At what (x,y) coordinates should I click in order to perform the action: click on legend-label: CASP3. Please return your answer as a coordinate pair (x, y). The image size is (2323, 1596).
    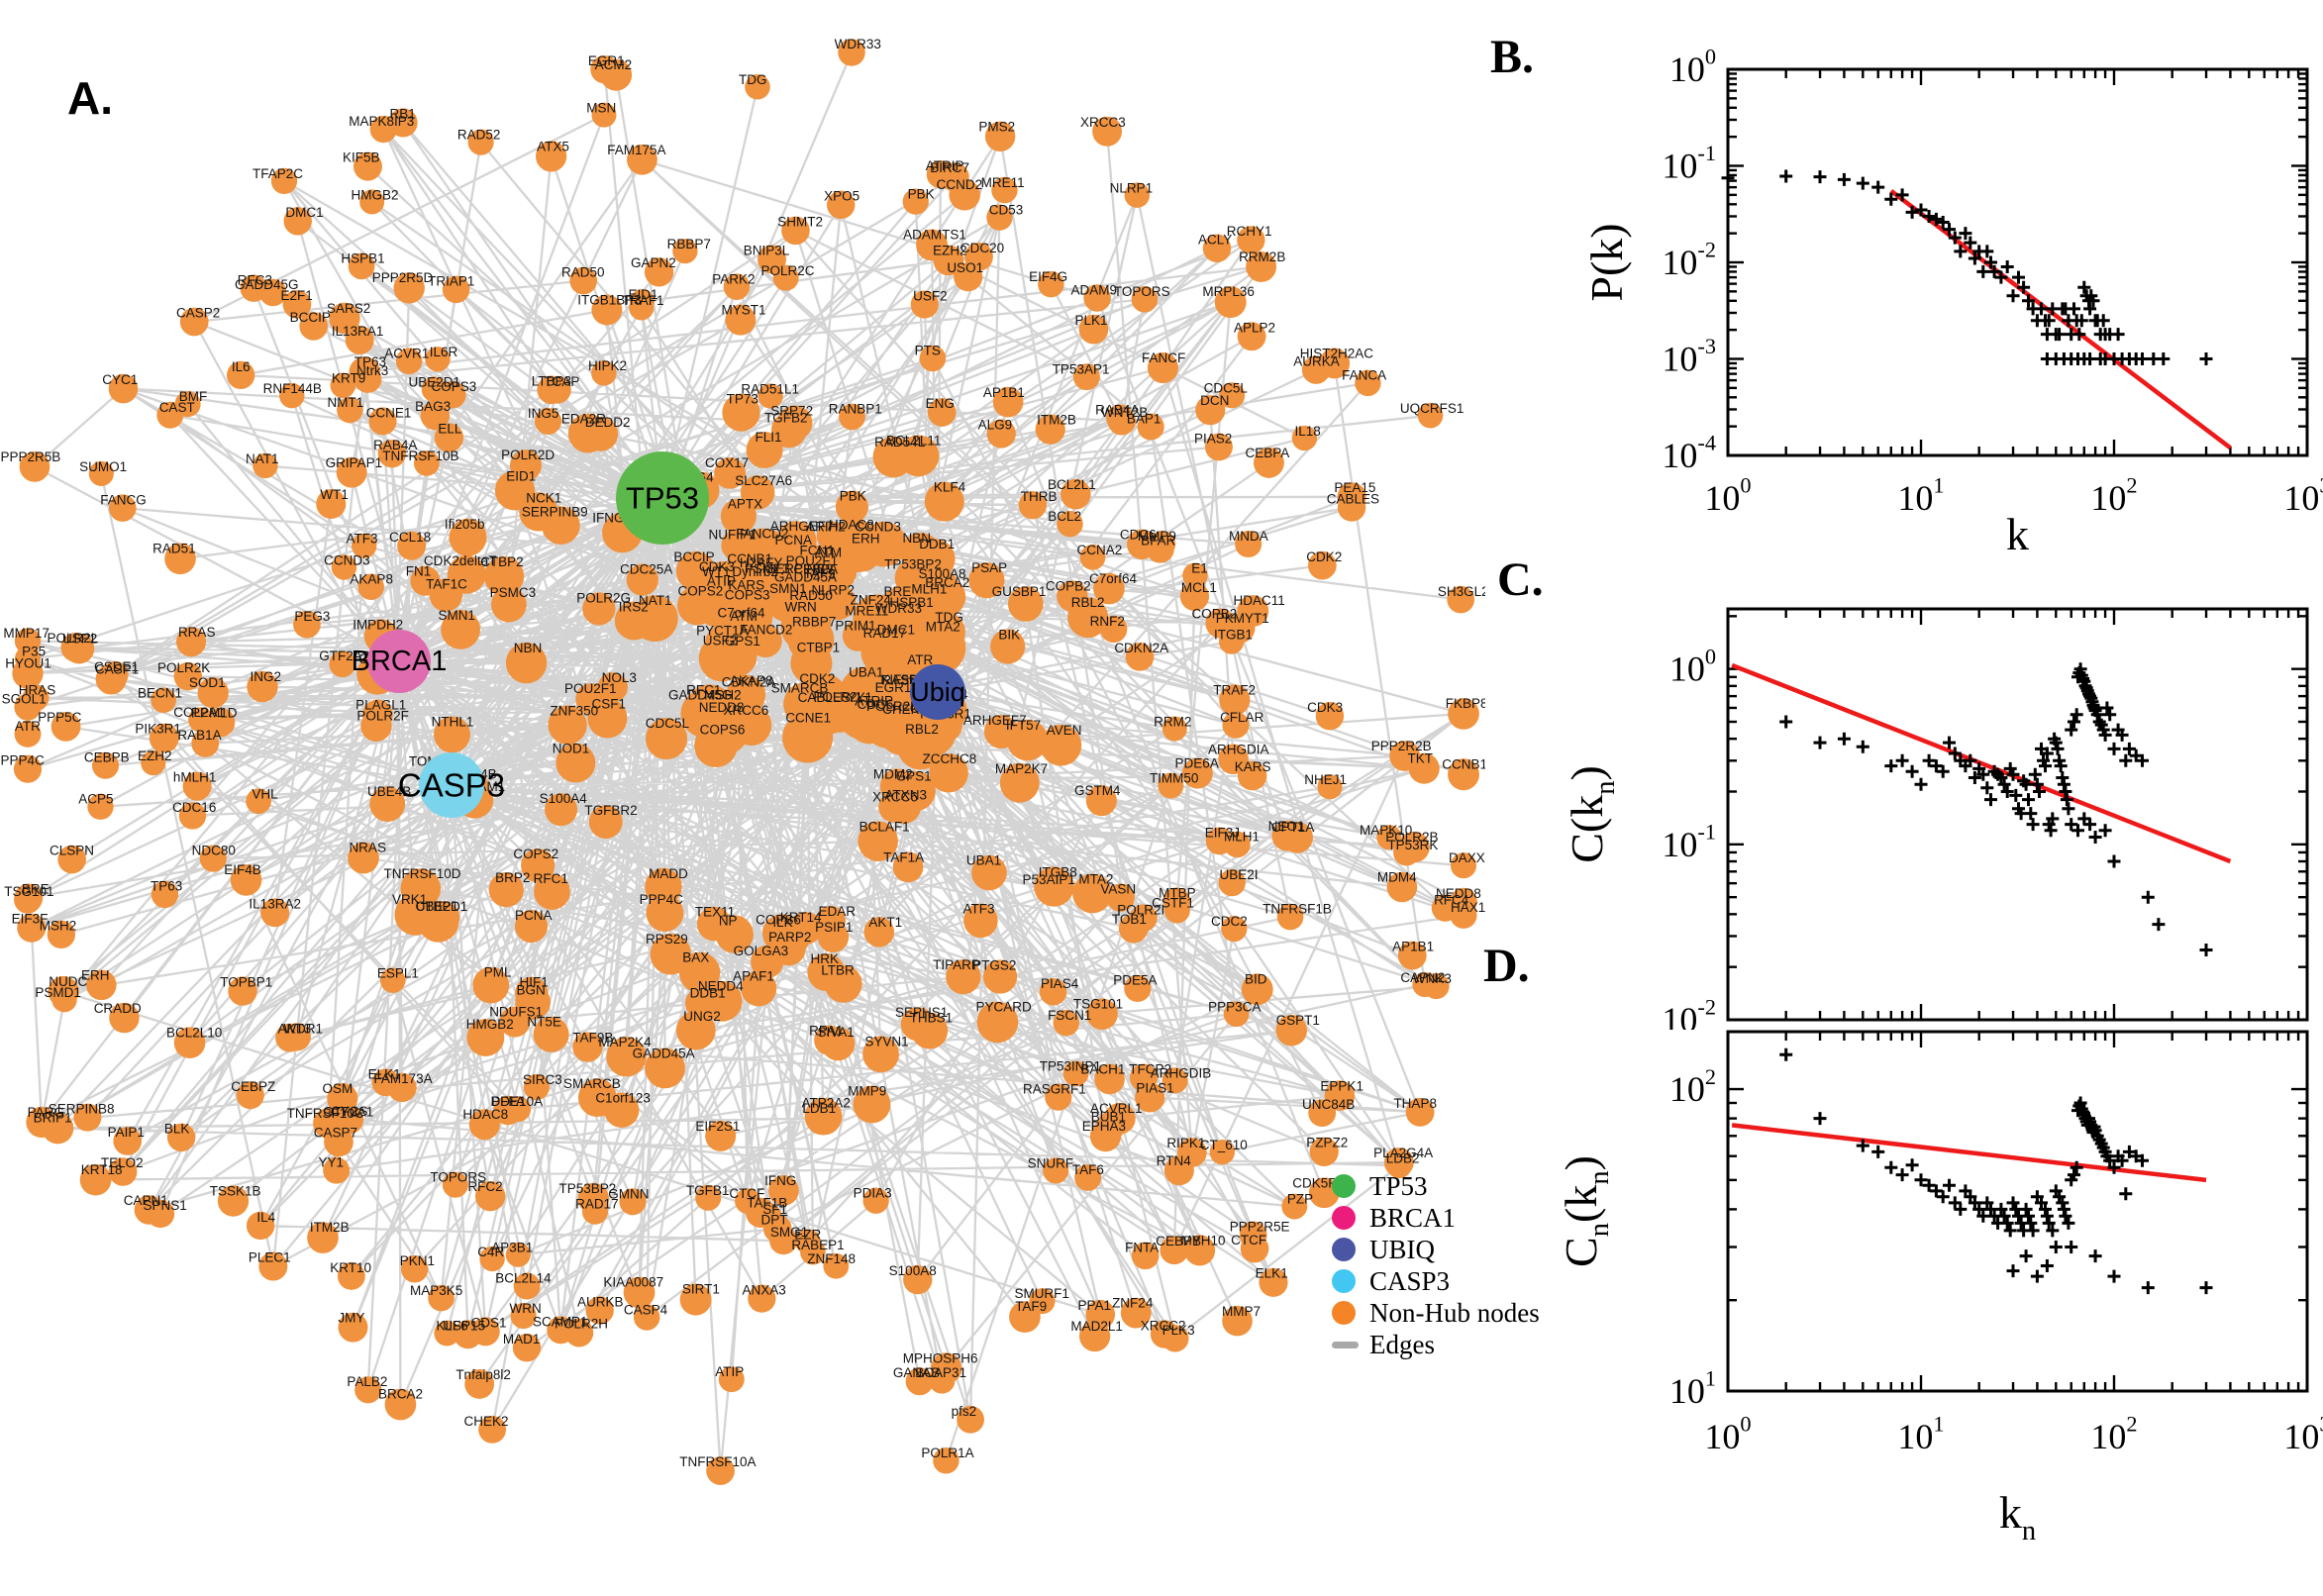
    Looking at the image, I should click on (1410, 1281).